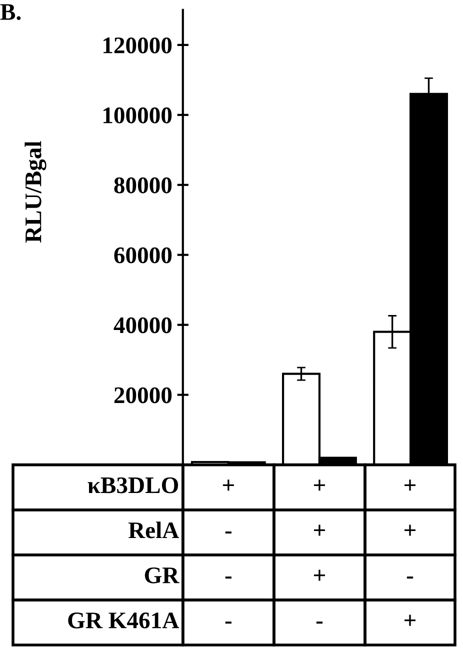 Image resolution: width=463 pixels, height=664 pixels. Describe the element at coordinates (138, 45) in the screenshot. I see `y-tick-label: 120000` at that location.